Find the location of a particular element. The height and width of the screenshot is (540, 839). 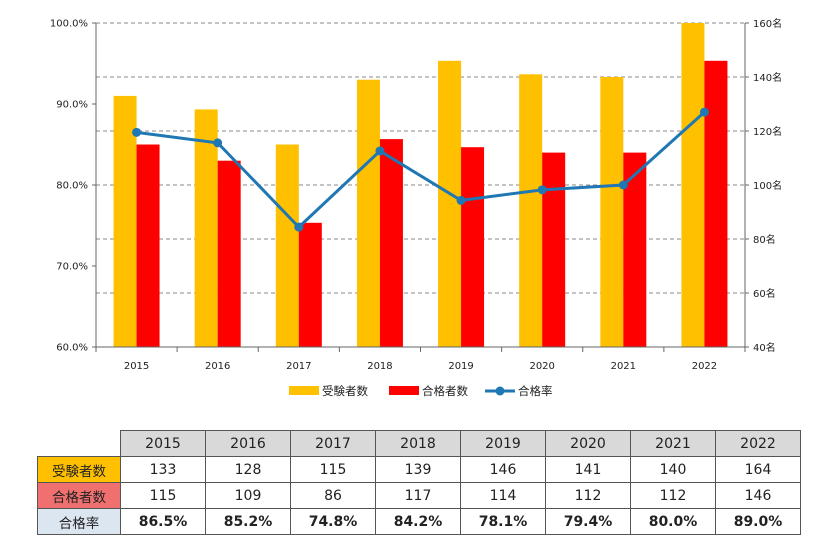

y-left-tick-label: 90.0% is located at coordinates (72, 105).